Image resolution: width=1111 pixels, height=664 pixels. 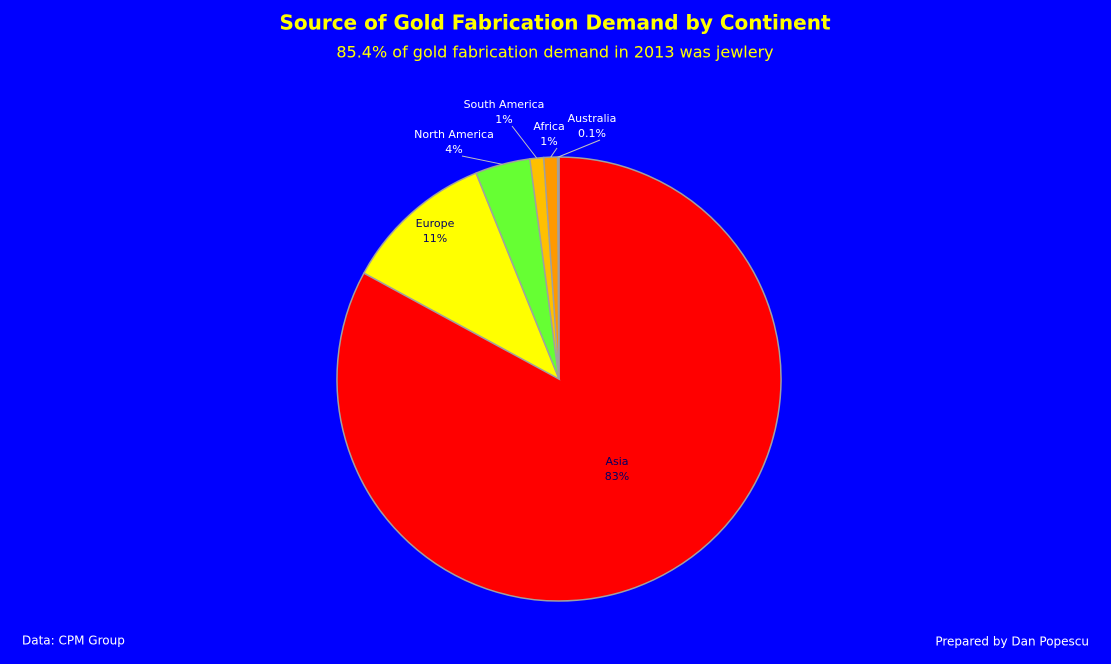 I want to click on credit-note: Prepared by Dan Popescu, so click(x=1012, y=642).